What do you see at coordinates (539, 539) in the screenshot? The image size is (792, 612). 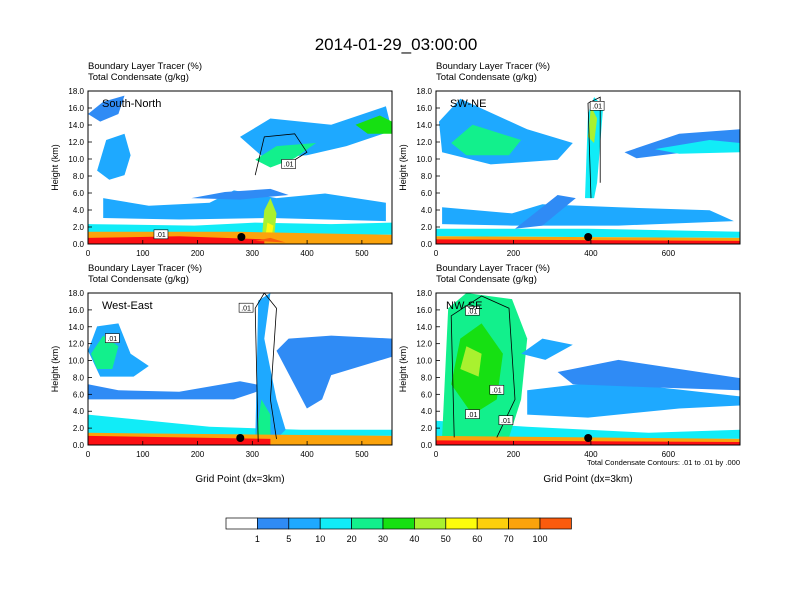 I see `colorbar-label: 100` at bounding box center [539, 539].